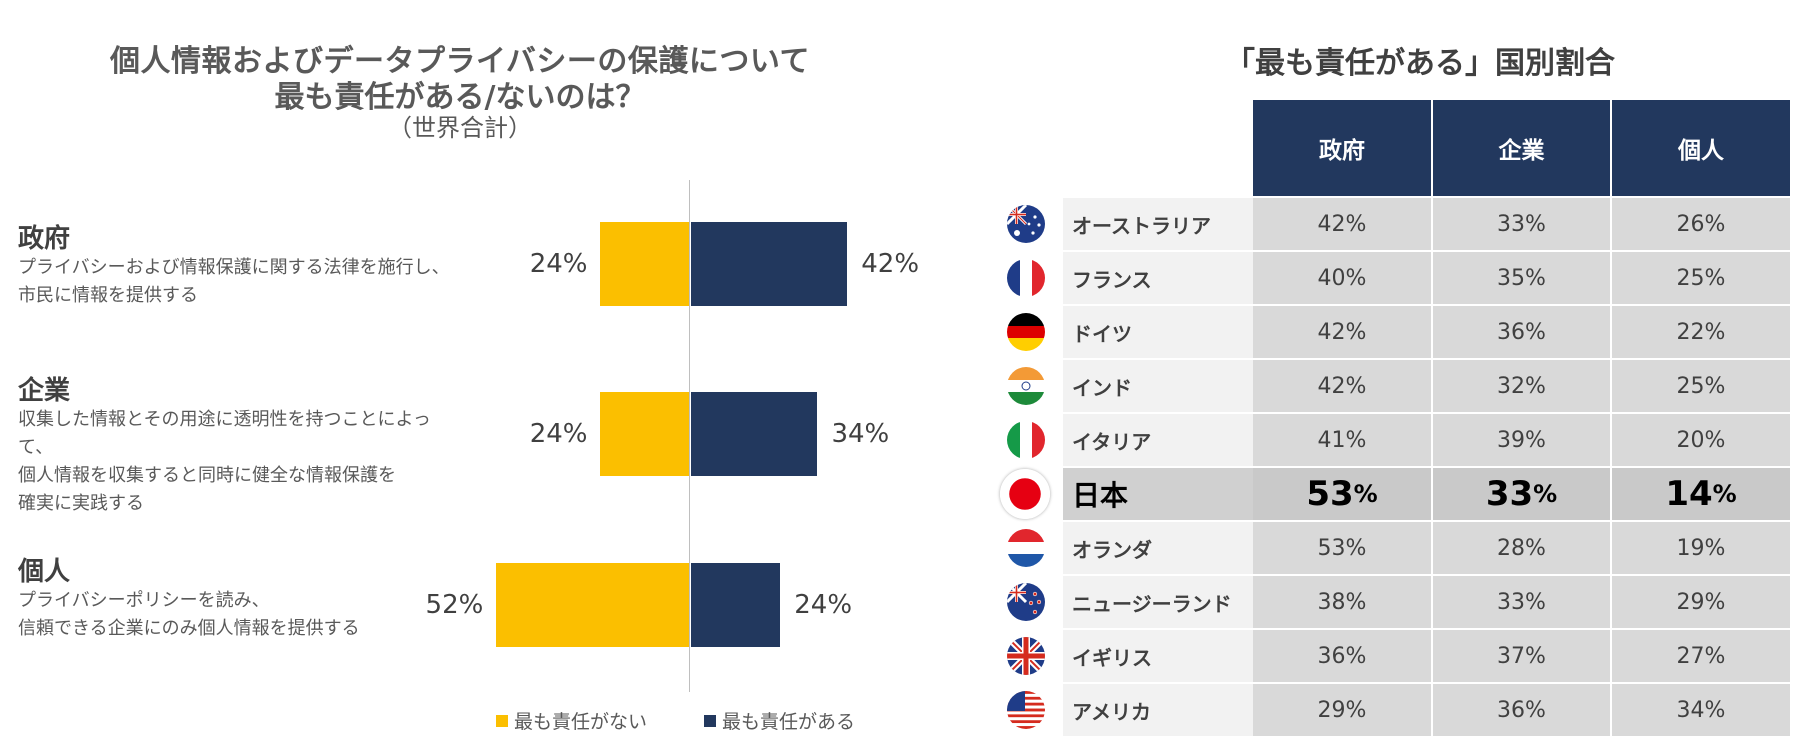 This screenshot has width=1794, height=745. I want to click on table-cell-netherlands-企業: 28%, so click(1521, 548).